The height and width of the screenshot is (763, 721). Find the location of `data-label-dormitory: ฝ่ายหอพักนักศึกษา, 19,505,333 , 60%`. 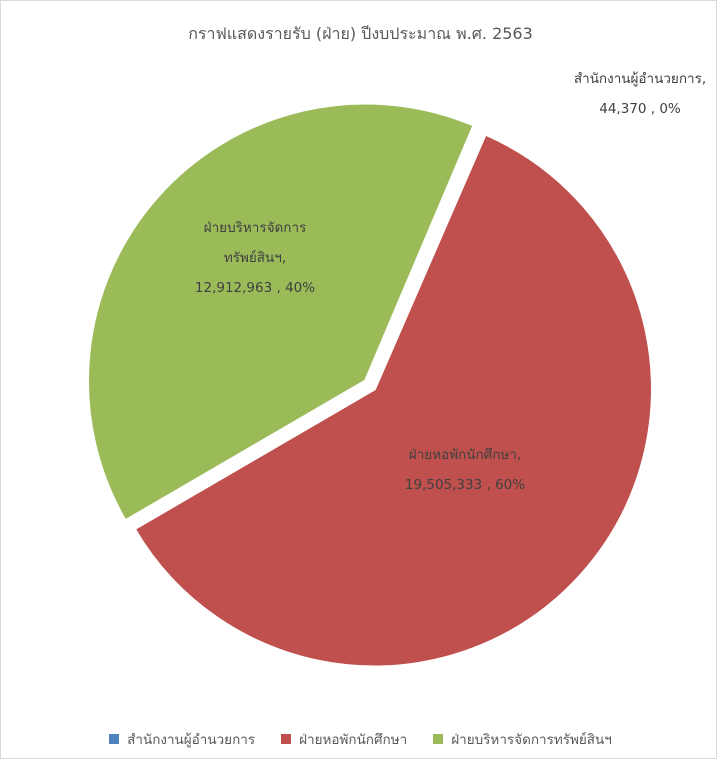

data-label-dormitory: ฝ่ายหอพักนักศึกษา, 19,505,333 , 60% is located at coordinates (465, 470).